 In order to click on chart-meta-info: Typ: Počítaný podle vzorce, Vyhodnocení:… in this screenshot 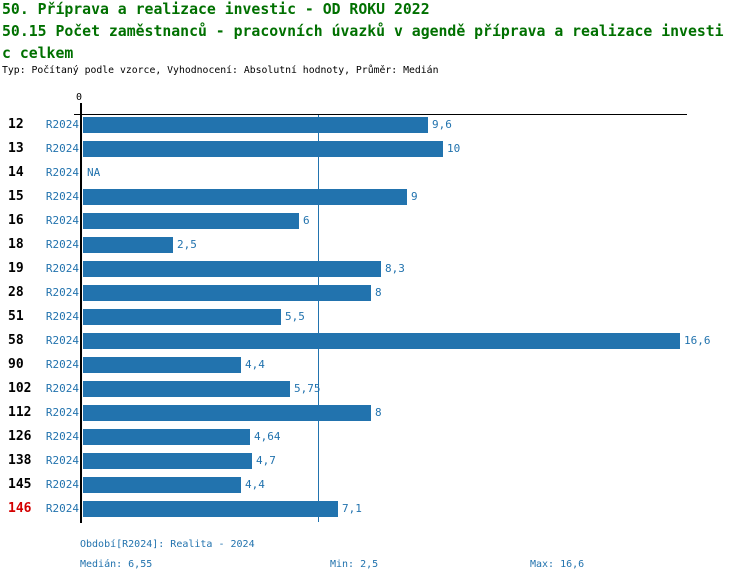, I will do `click(220, 70)`.